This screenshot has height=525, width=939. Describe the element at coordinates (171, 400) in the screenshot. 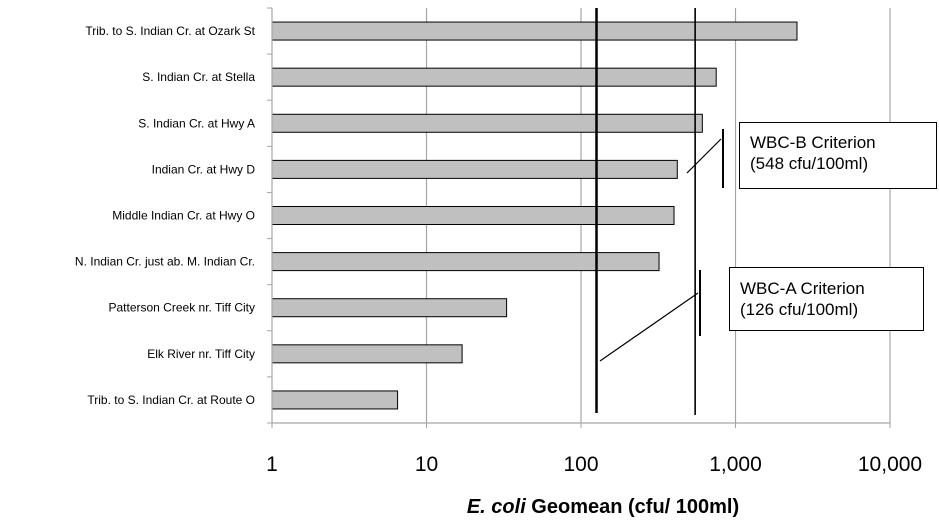

I see `category-label: Trib. to S. Indian Cr. at Route O` at that location.